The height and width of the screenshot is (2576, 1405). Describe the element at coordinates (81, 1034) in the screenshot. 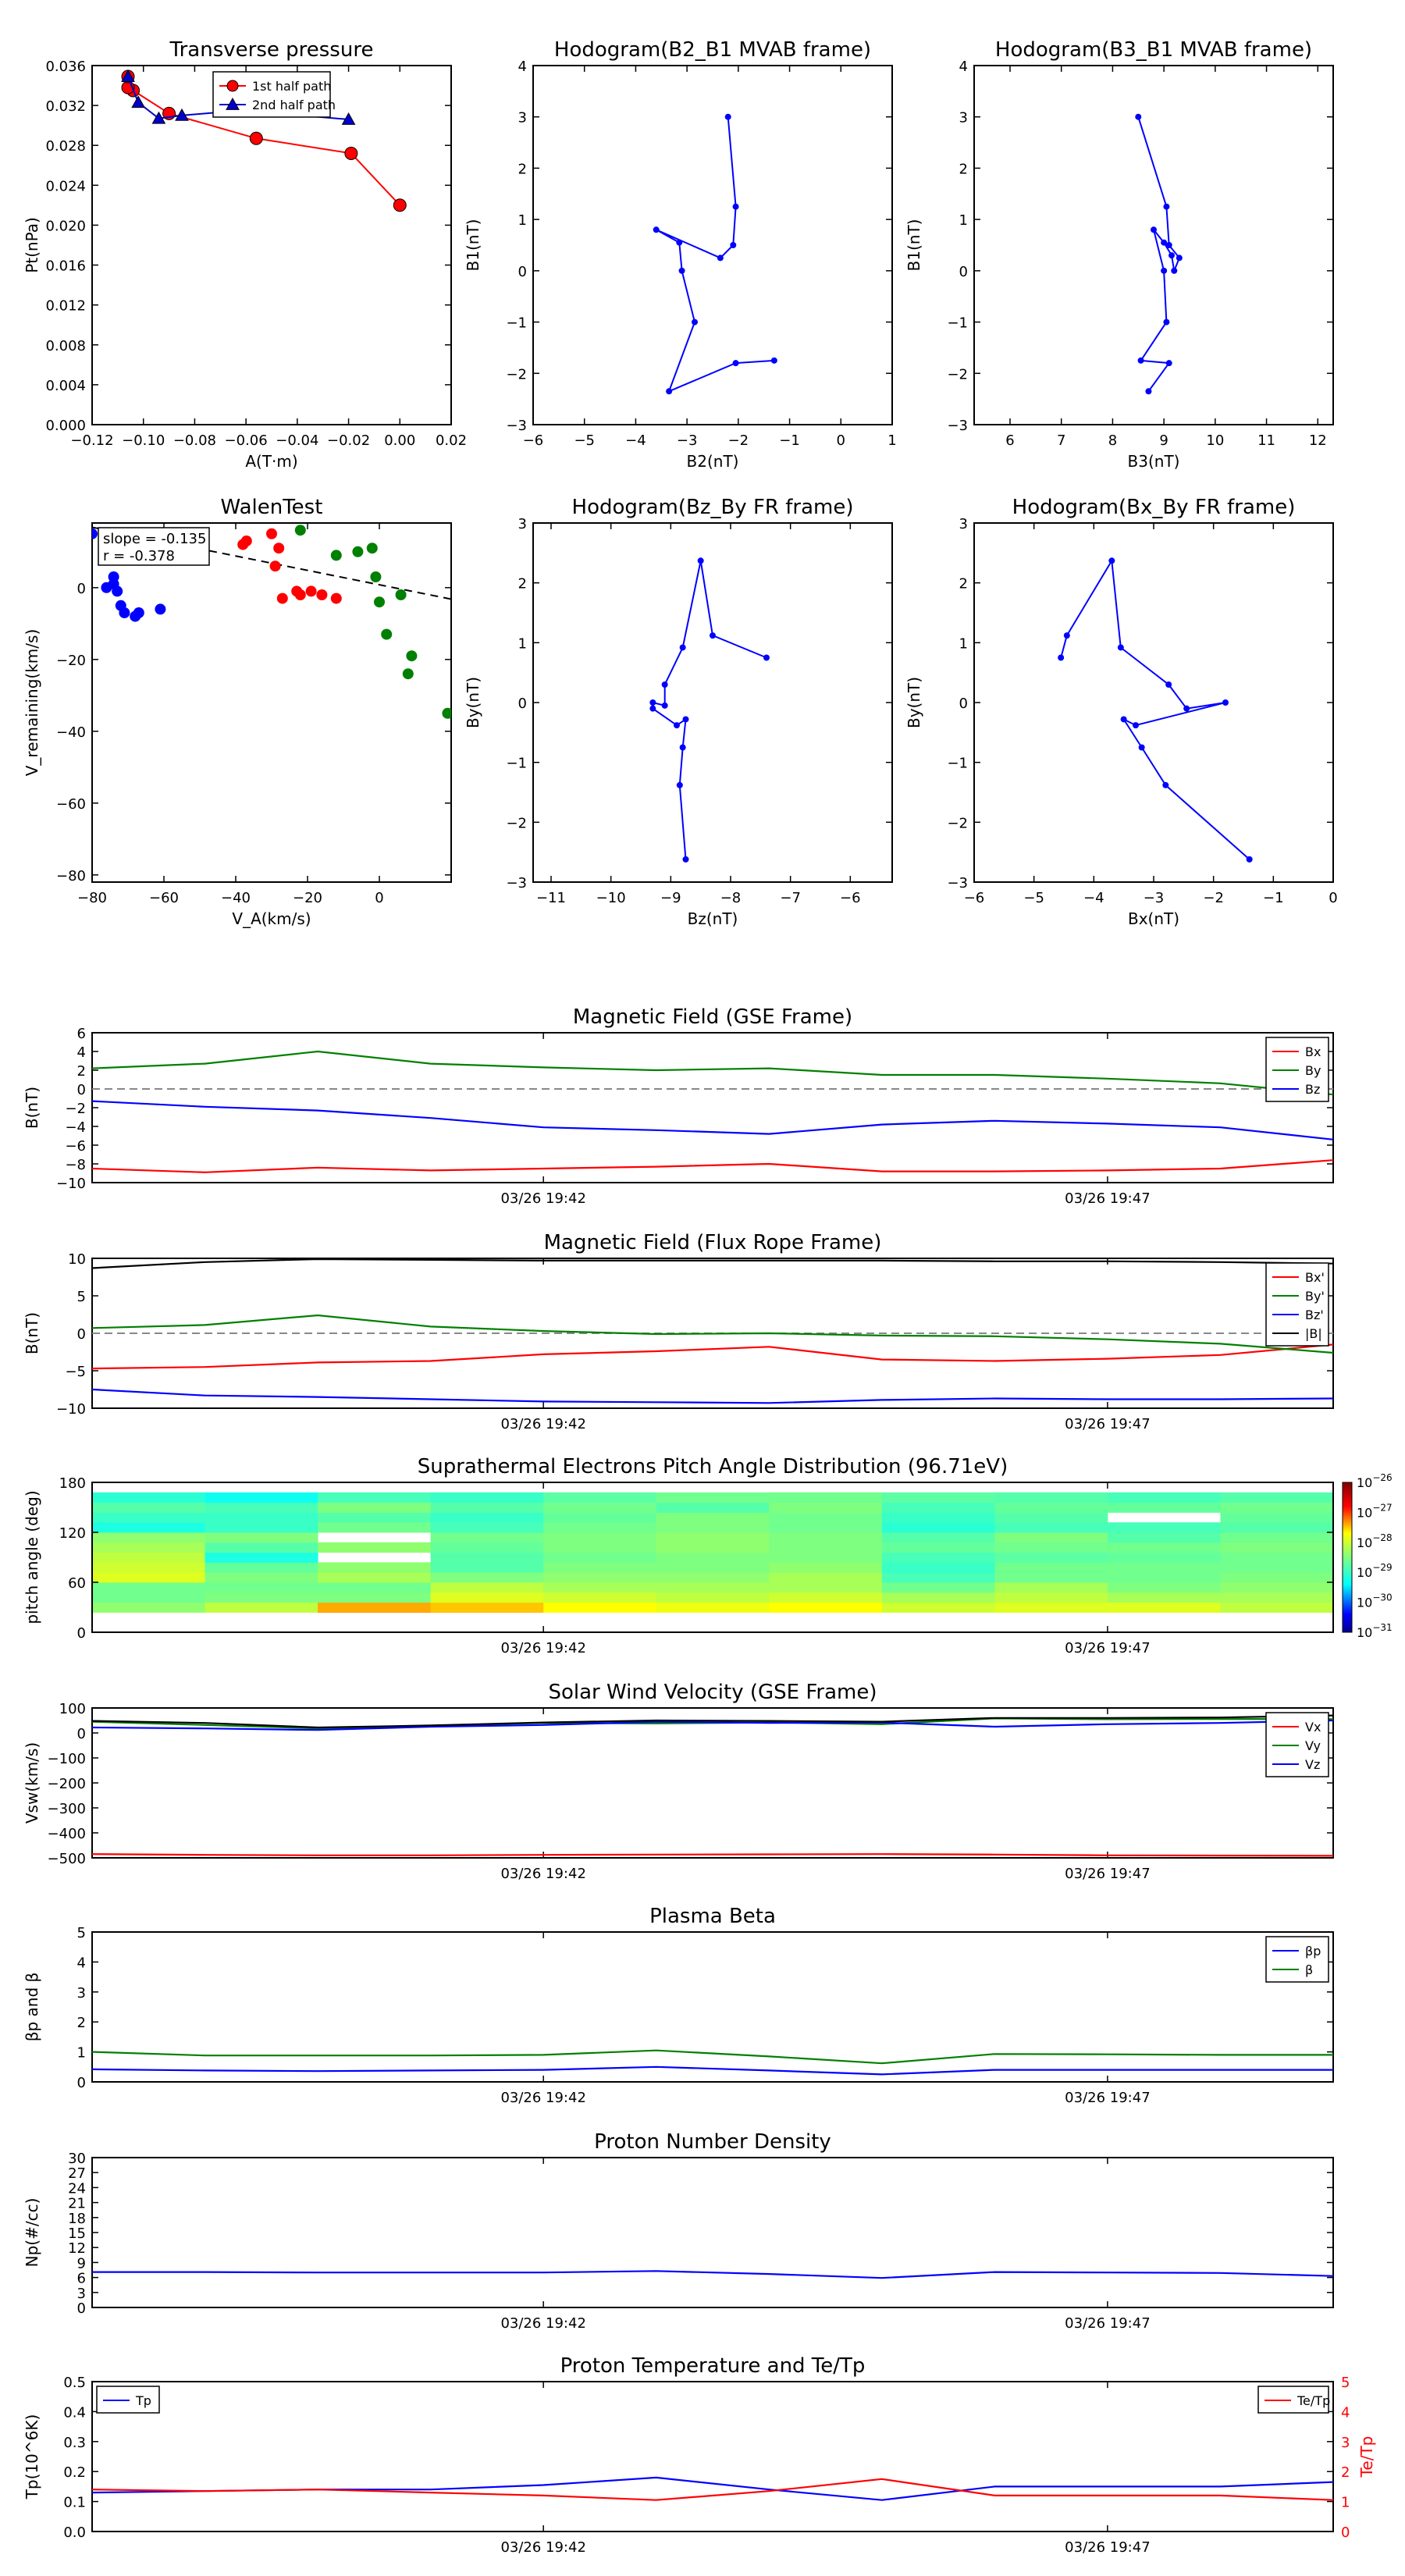

I see `y-tick-label: 6` at that location.